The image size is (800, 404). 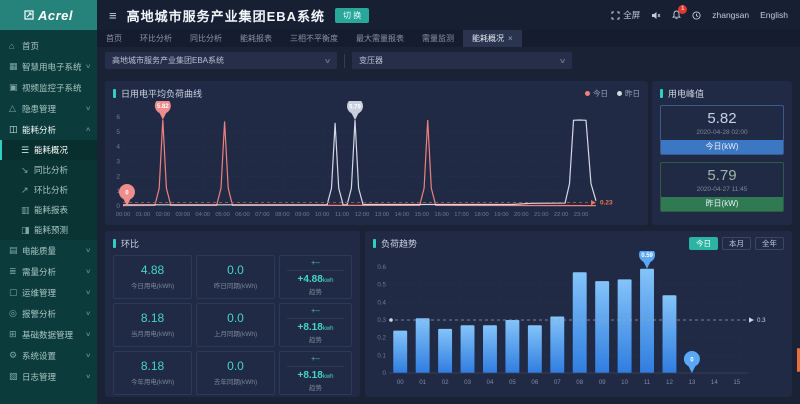 I want to click on svg-text: 04, so click(x=490, y=382).